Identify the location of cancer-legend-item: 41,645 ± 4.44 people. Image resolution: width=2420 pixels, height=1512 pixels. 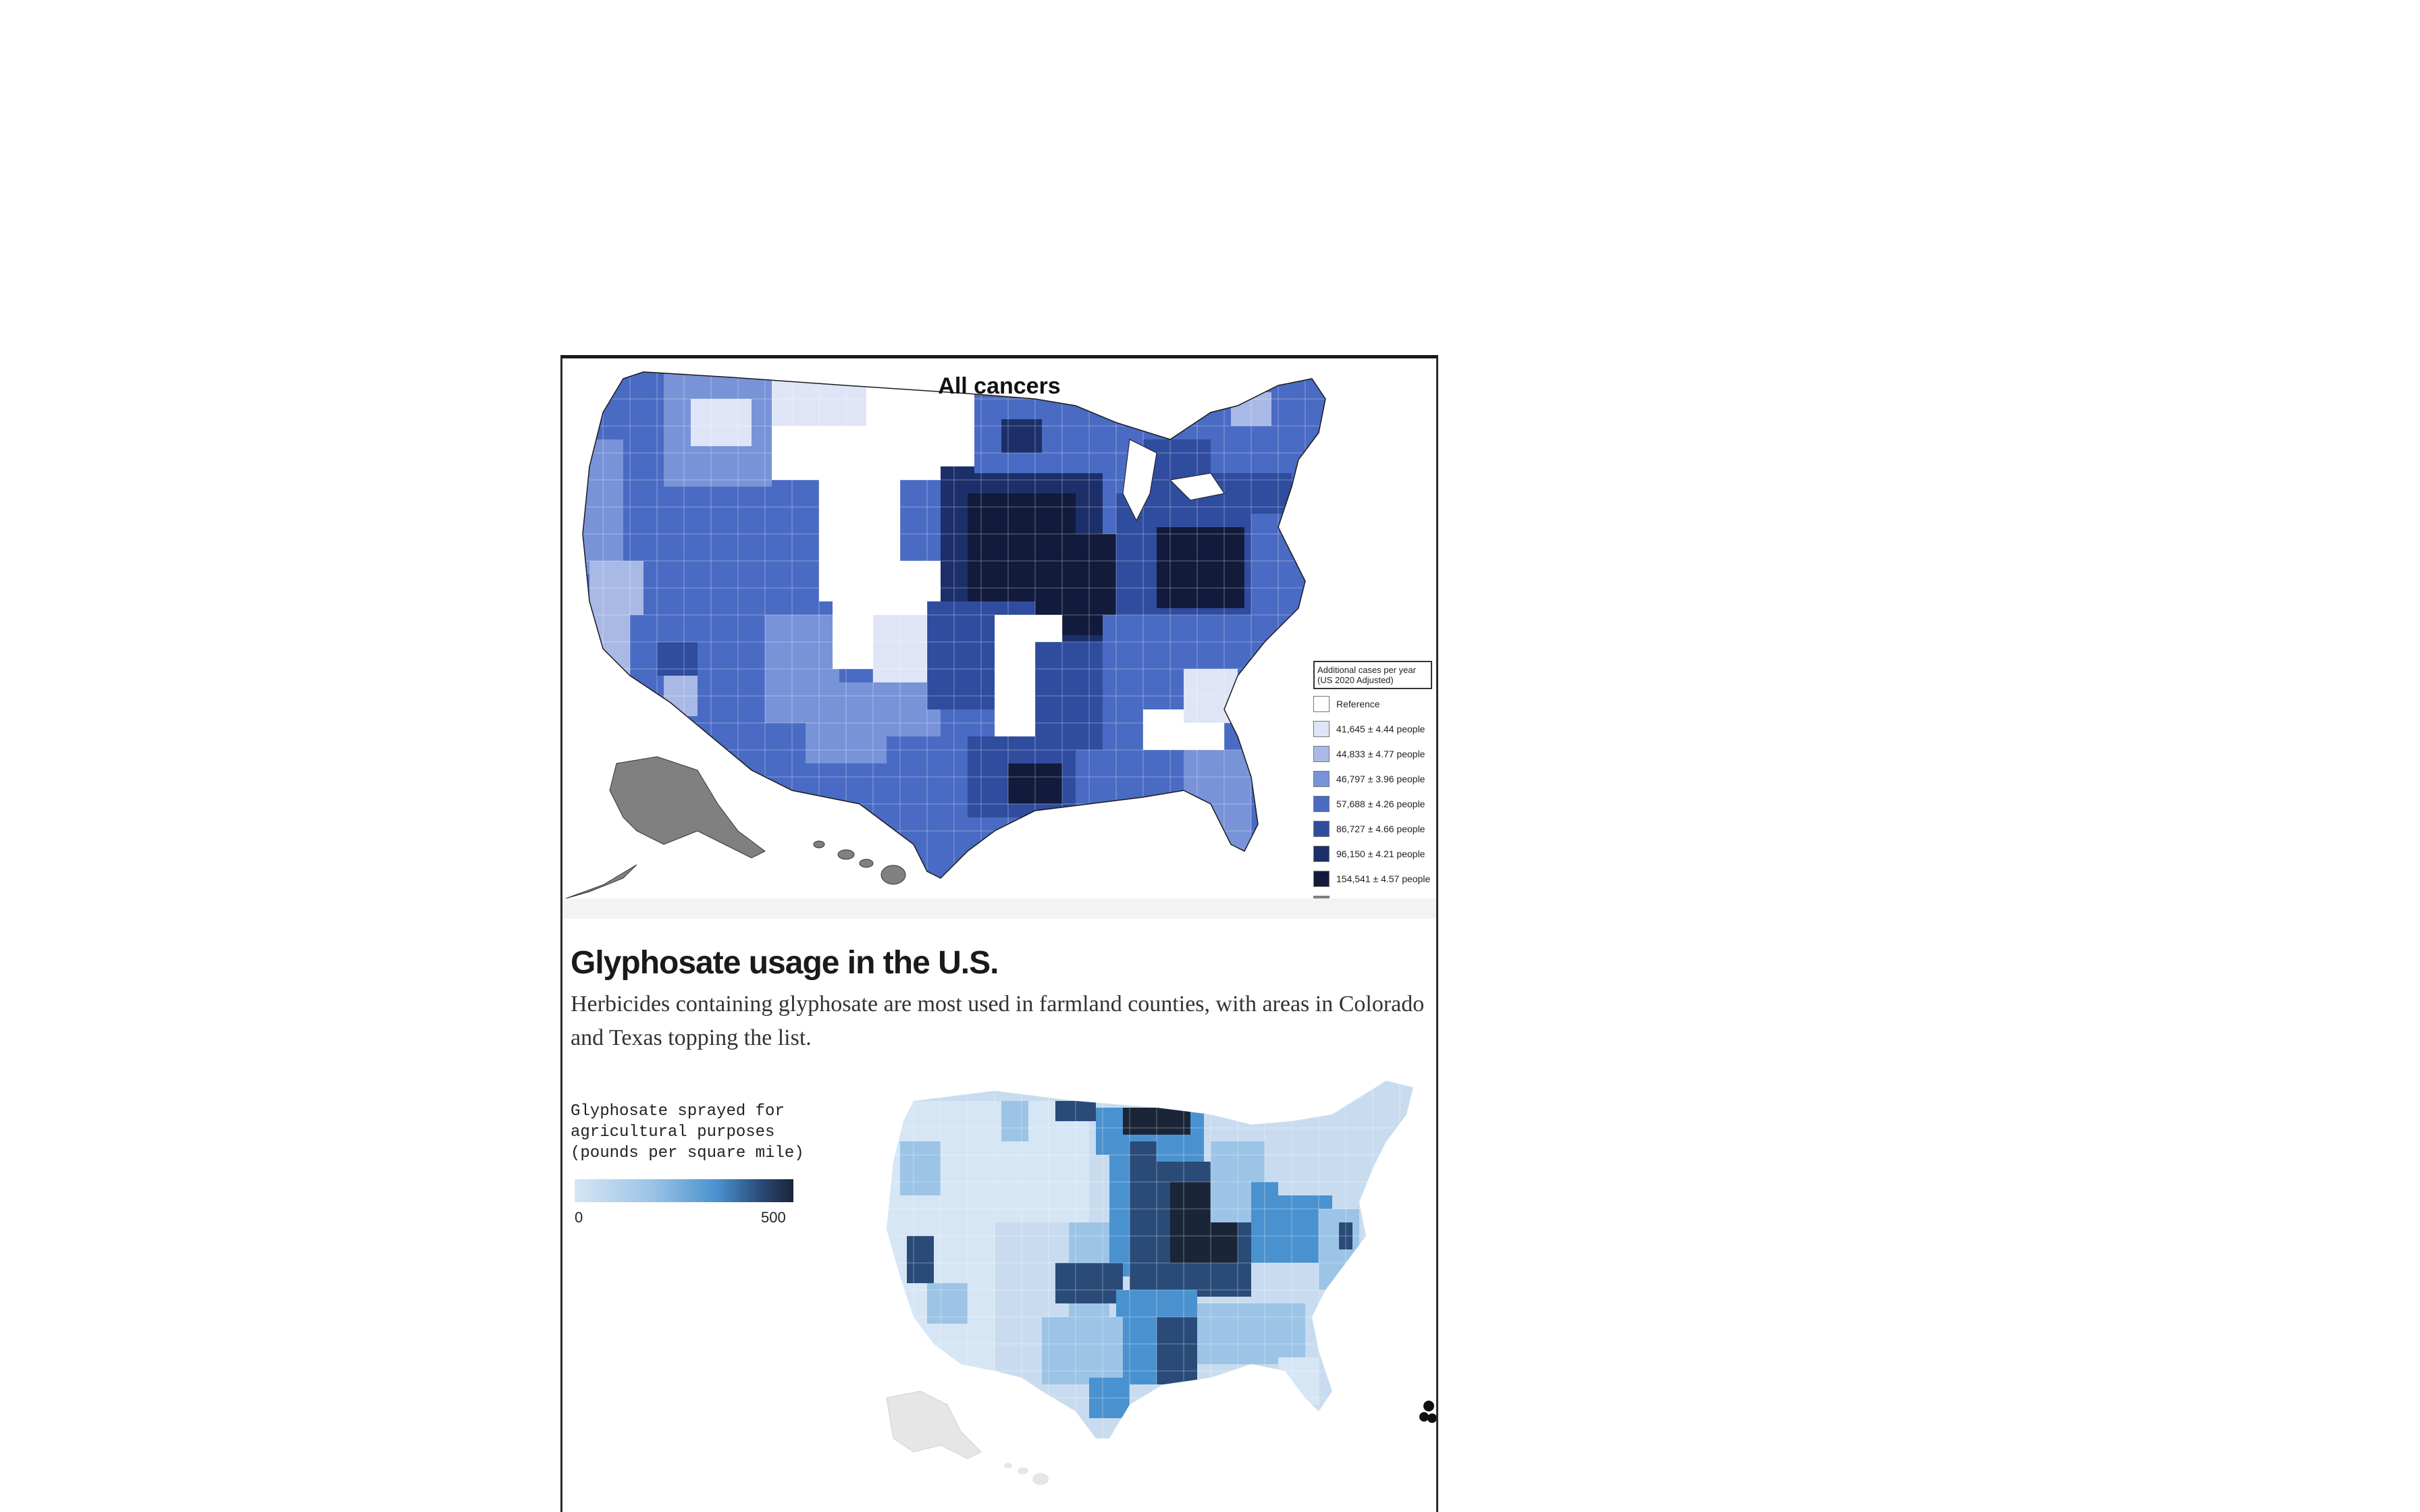
(1369, 729).